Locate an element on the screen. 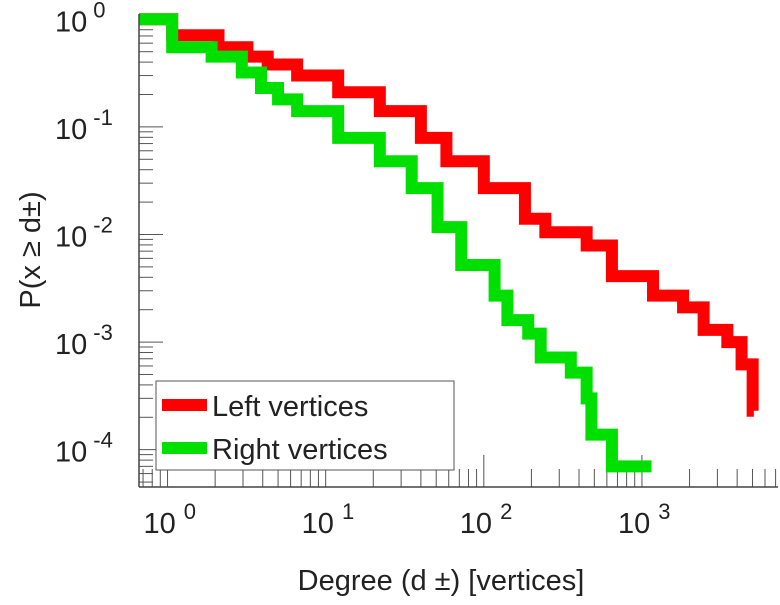 The image size is (780, 605). legend-box is located at coordinates (305, 425).